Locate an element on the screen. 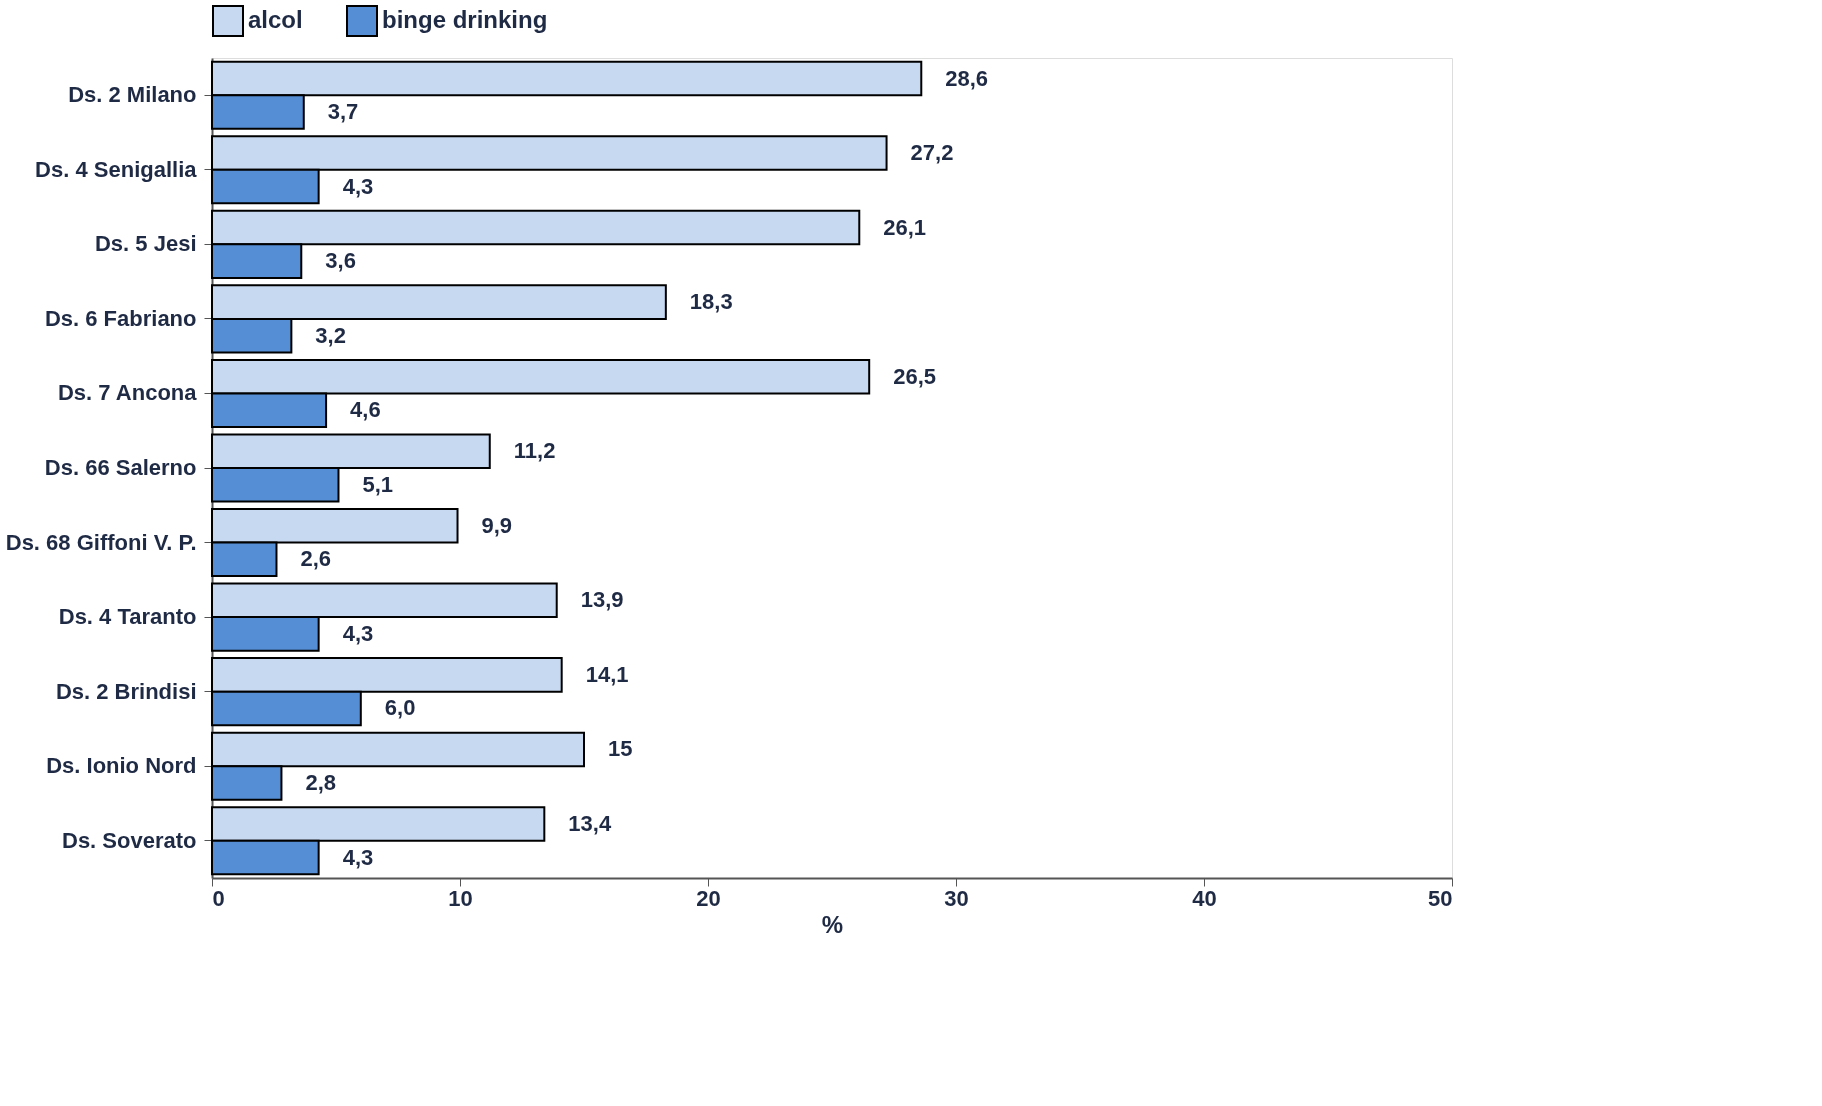  data-label: 3,7 is located at coordinates (343, 112).